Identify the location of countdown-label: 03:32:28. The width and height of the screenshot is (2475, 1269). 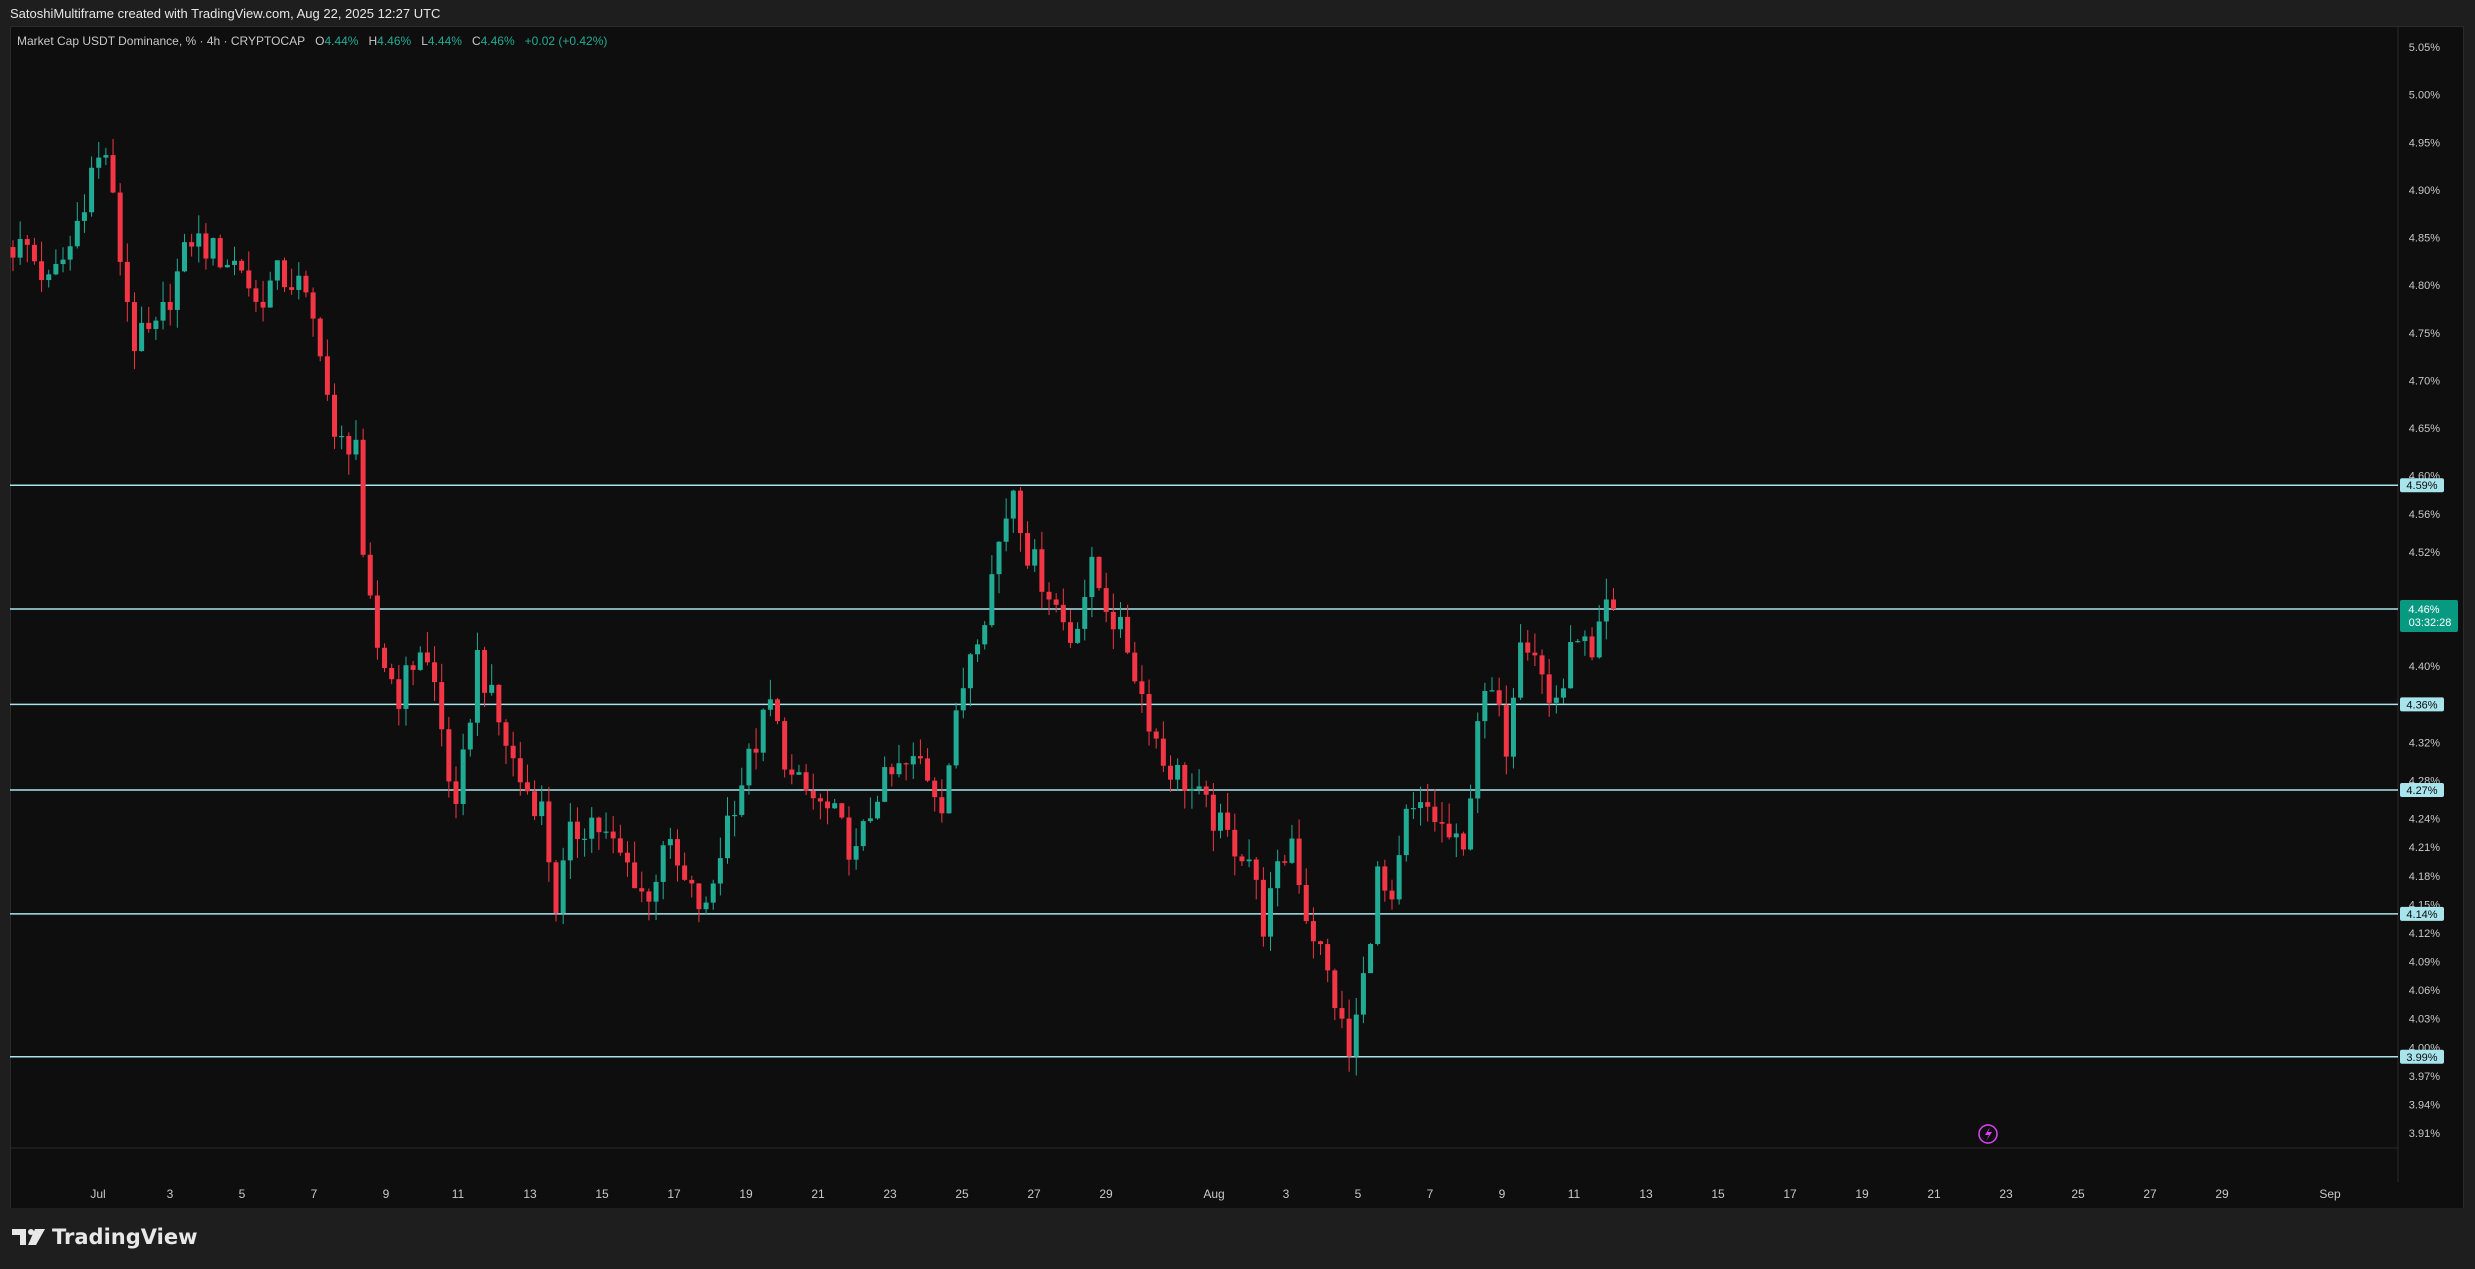
(2430, 623).